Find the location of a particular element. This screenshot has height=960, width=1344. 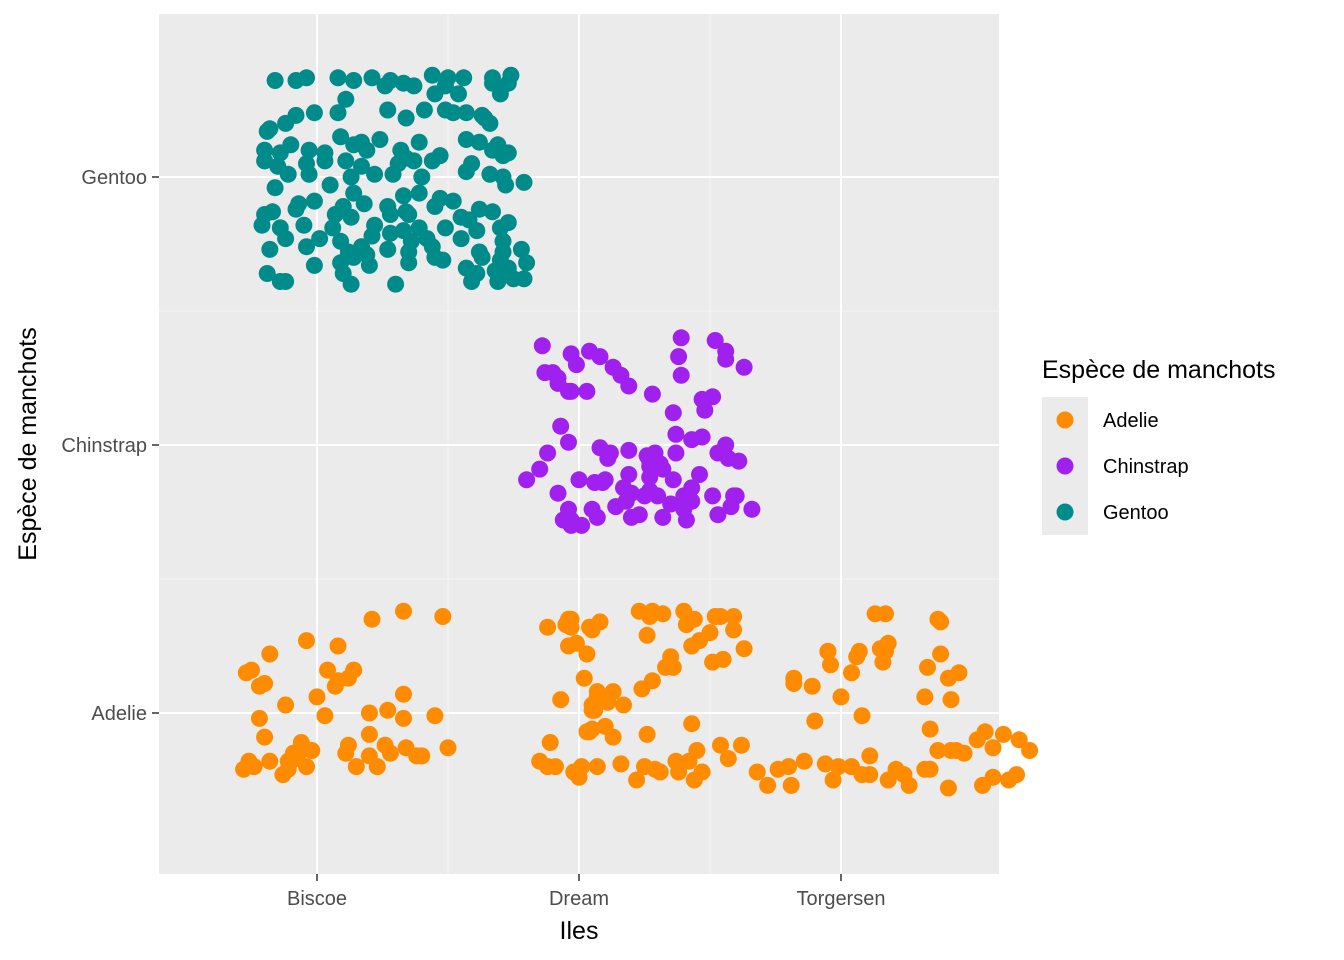

legend-title: Espèce de manchots is located at coordinates (1158, 370).